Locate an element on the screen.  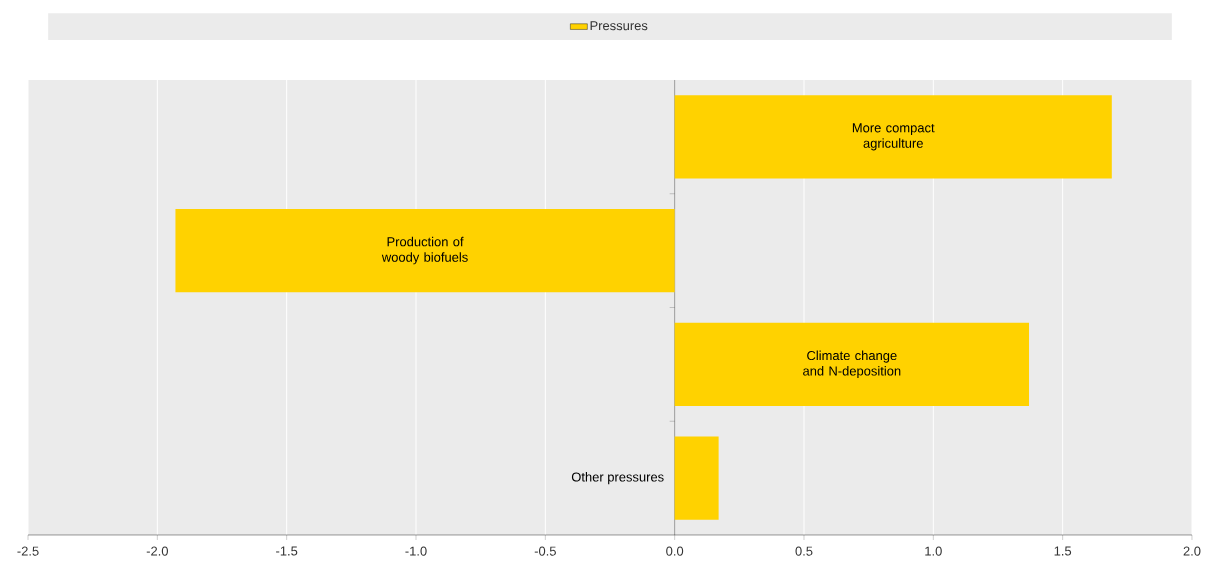
y-tick-label: Production of woody biofuels is located at coordinates (424, 250).